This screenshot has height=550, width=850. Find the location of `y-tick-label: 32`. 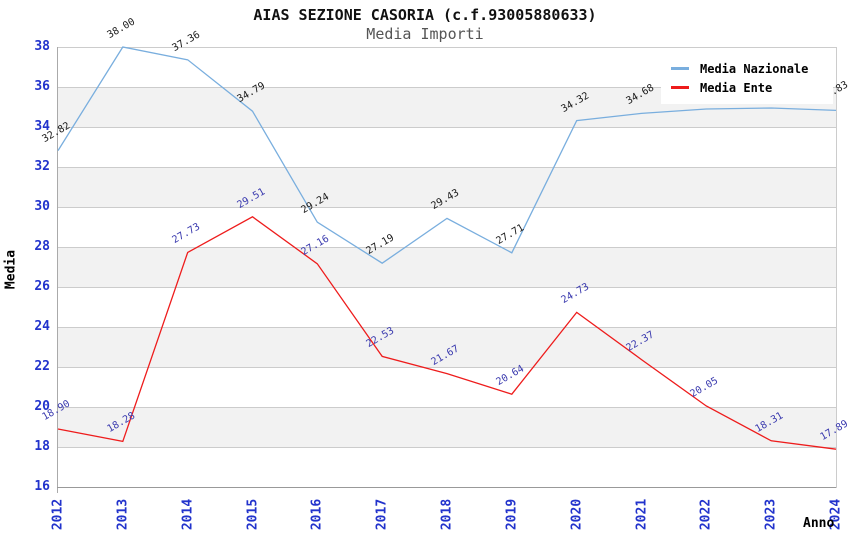

y-tick-label: 32 is located at coordinates (42, 166).